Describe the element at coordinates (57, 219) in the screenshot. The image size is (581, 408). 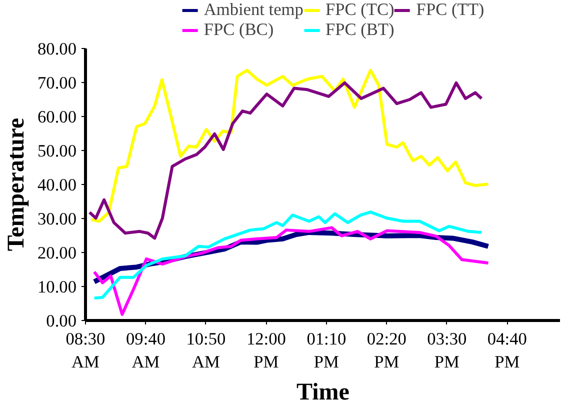
I see `y-tick-label: 30.00` at that location.